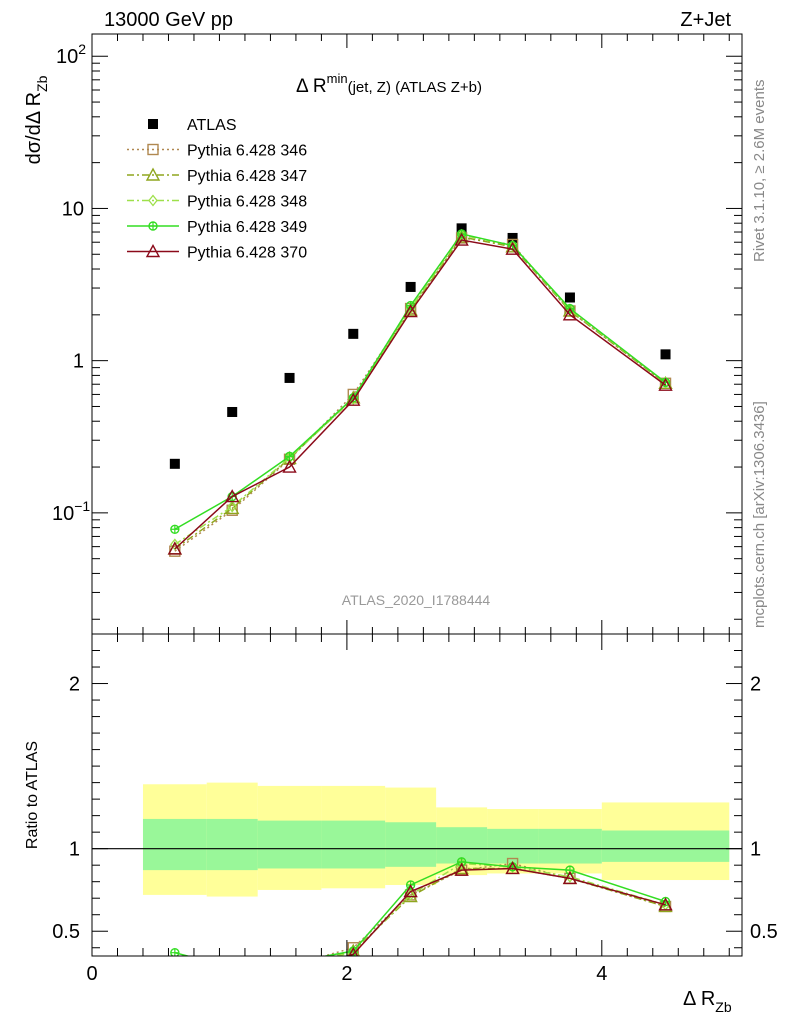  I want to click on legend-marker-cross, so click(153, 226).